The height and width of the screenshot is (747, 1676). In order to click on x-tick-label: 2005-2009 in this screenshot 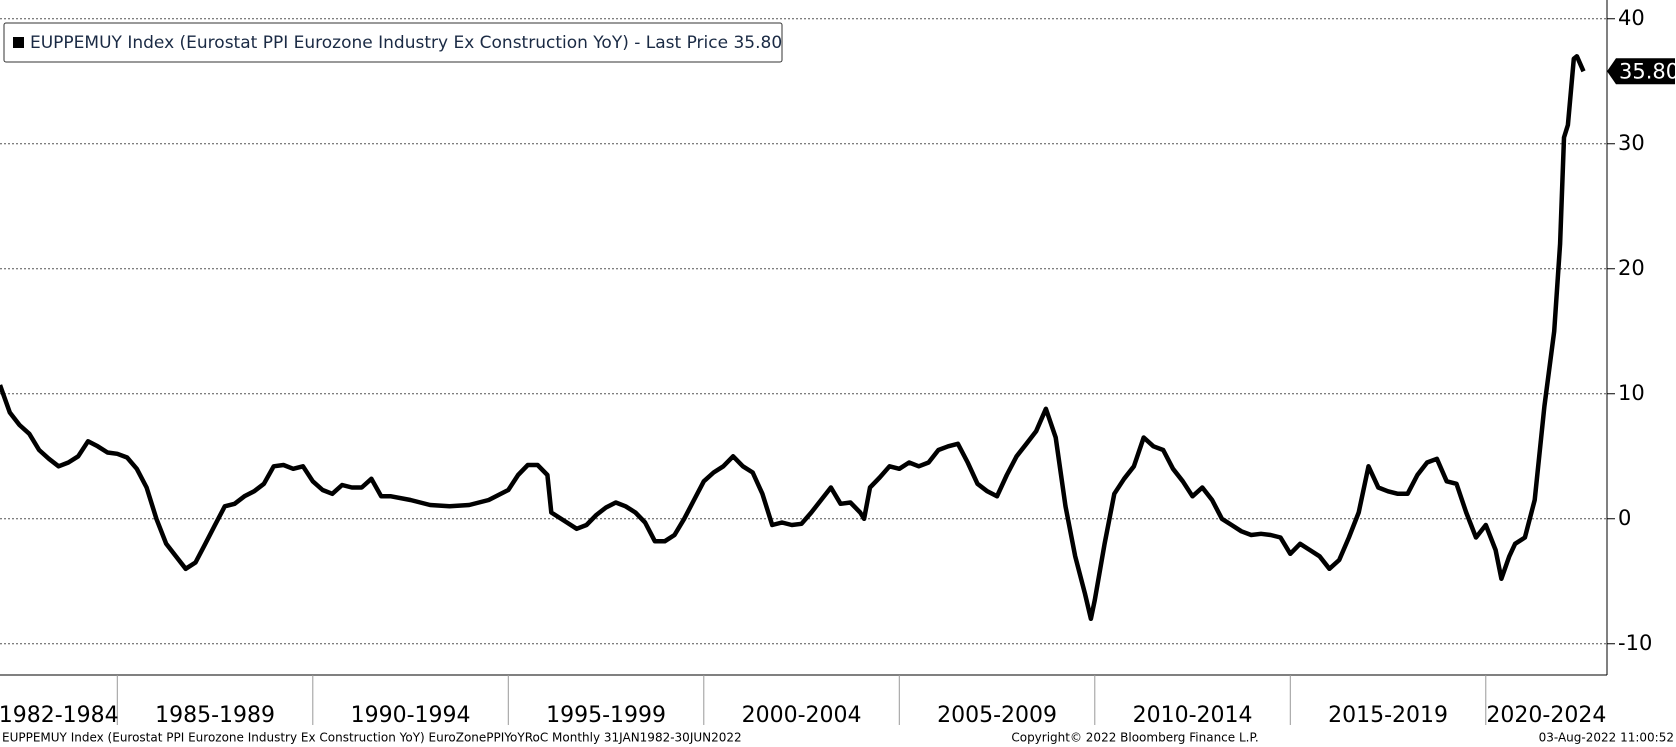, I will do `click(997, 715)`.